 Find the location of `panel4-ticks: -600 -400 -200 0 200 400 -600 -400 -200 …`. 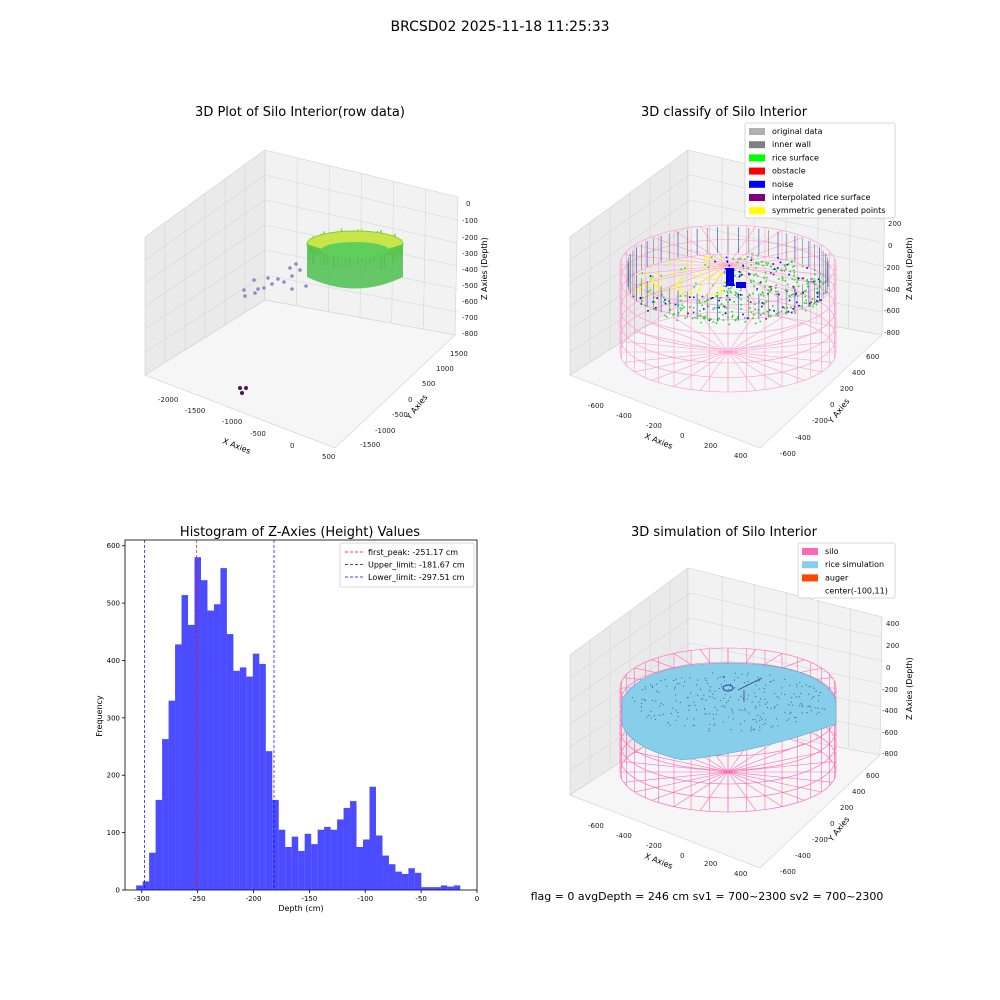

panel4-ticks: -600 -400 -200 0 200 400 -600 -400 -200 … is located at coordinates (743, 749).